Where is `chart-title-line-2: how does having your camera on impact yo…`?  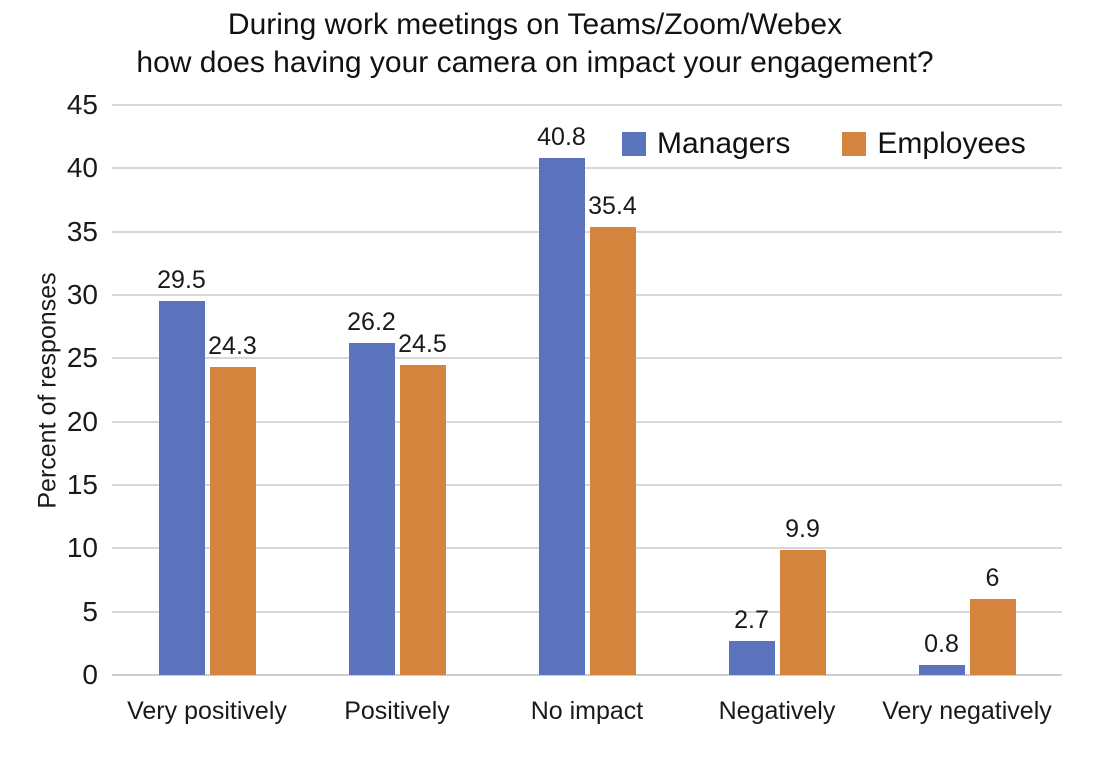
chart-title-line-2: how does having your camera on impact yo… is located at coordinates (535, 62).